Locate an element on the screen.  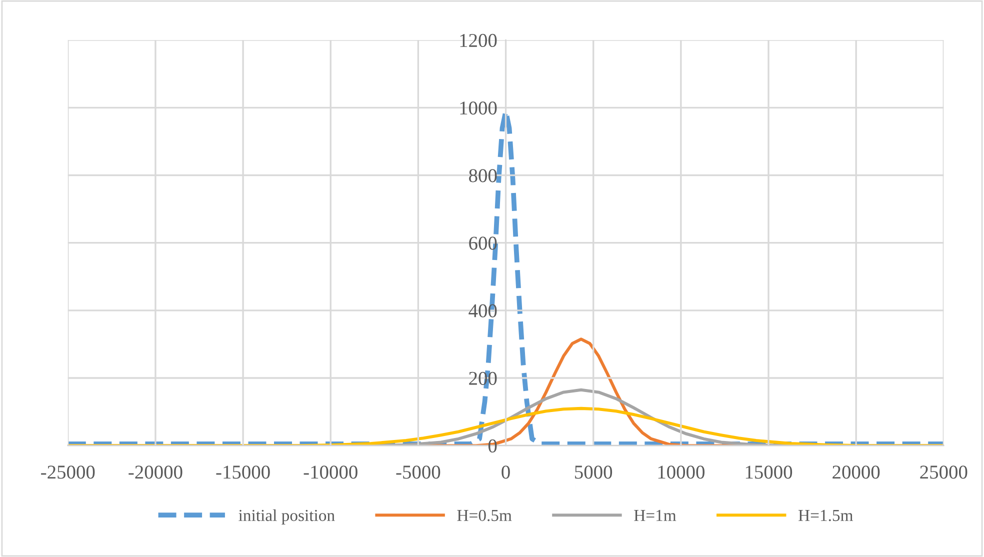
y-tick-label: 600 is located at coordinates (483, 243).